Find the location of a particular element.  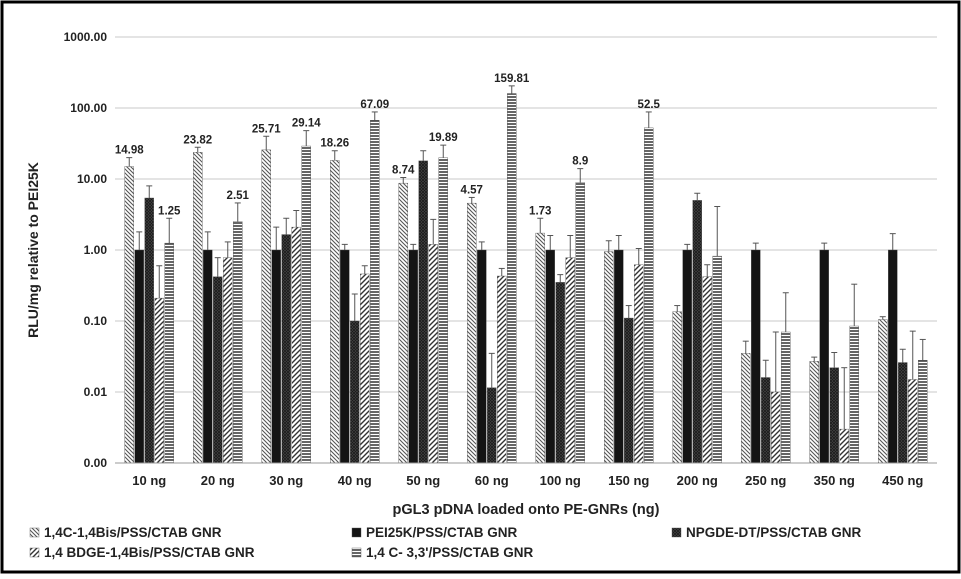

x-tick-label: 350 ng is located at coordinates (834, 480).